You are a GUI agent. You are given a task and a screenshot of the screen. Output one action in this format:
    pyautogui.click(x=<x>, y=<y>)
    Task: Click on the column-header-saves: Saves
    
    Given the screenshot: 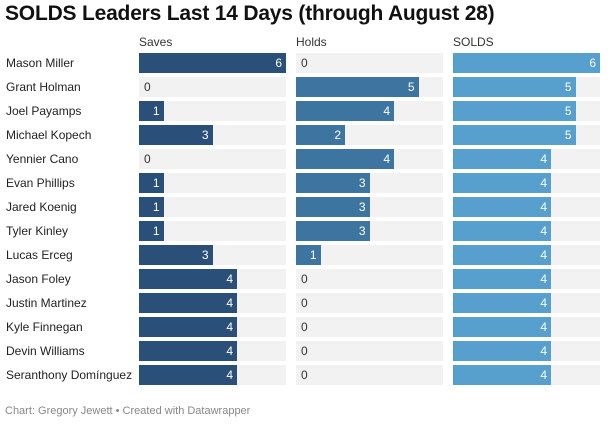 What is the action you would take?
    pyautogui.click(x=156, y=42)
    